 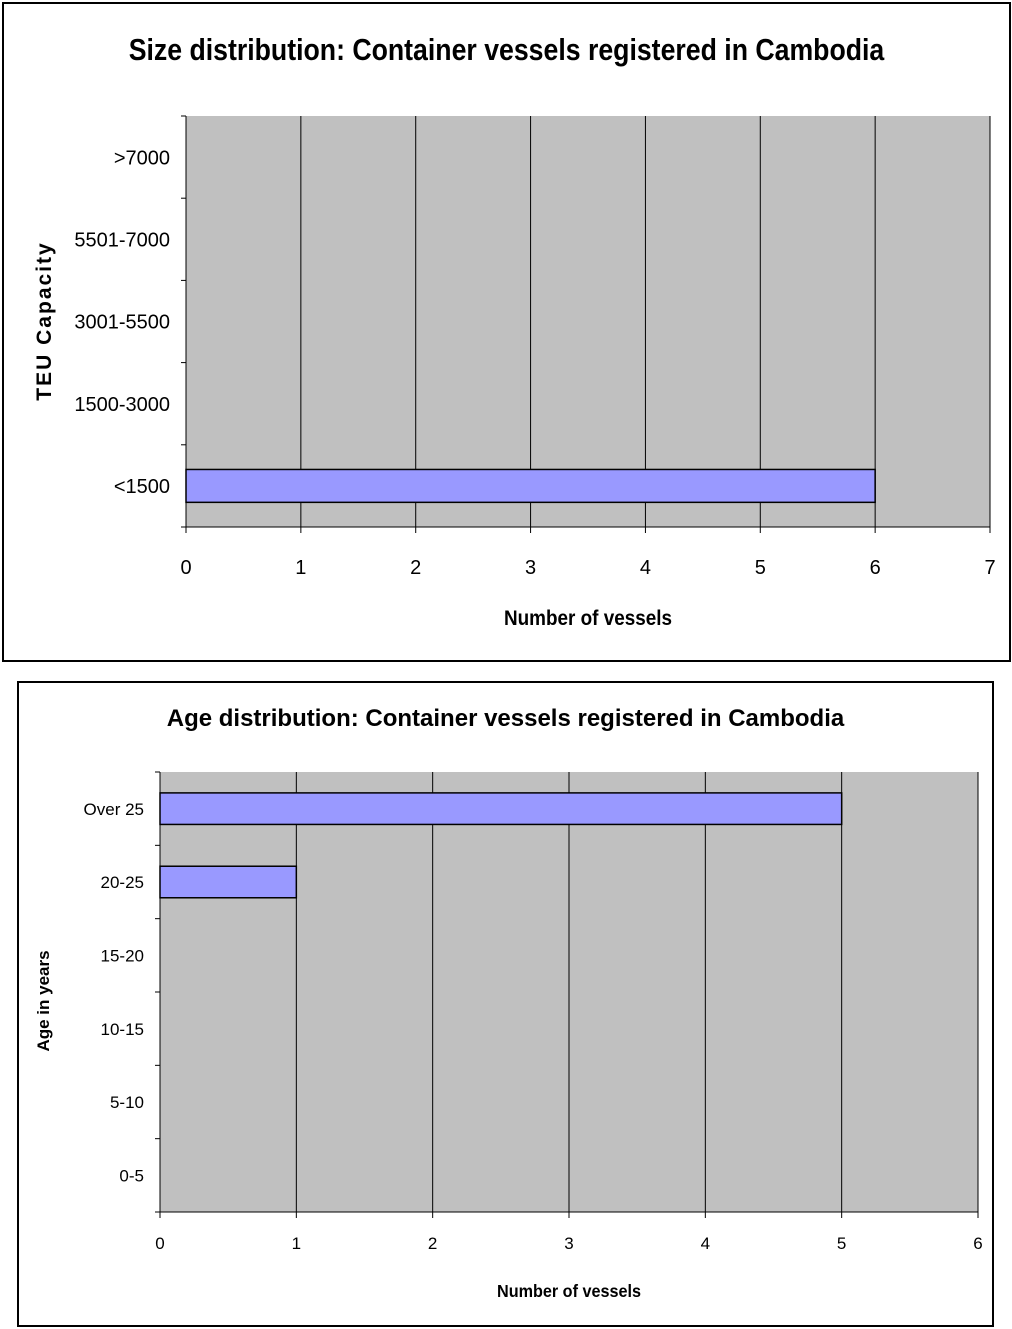 I want to click on y-tick-label: 5-10, so click(x=127, y=1102).